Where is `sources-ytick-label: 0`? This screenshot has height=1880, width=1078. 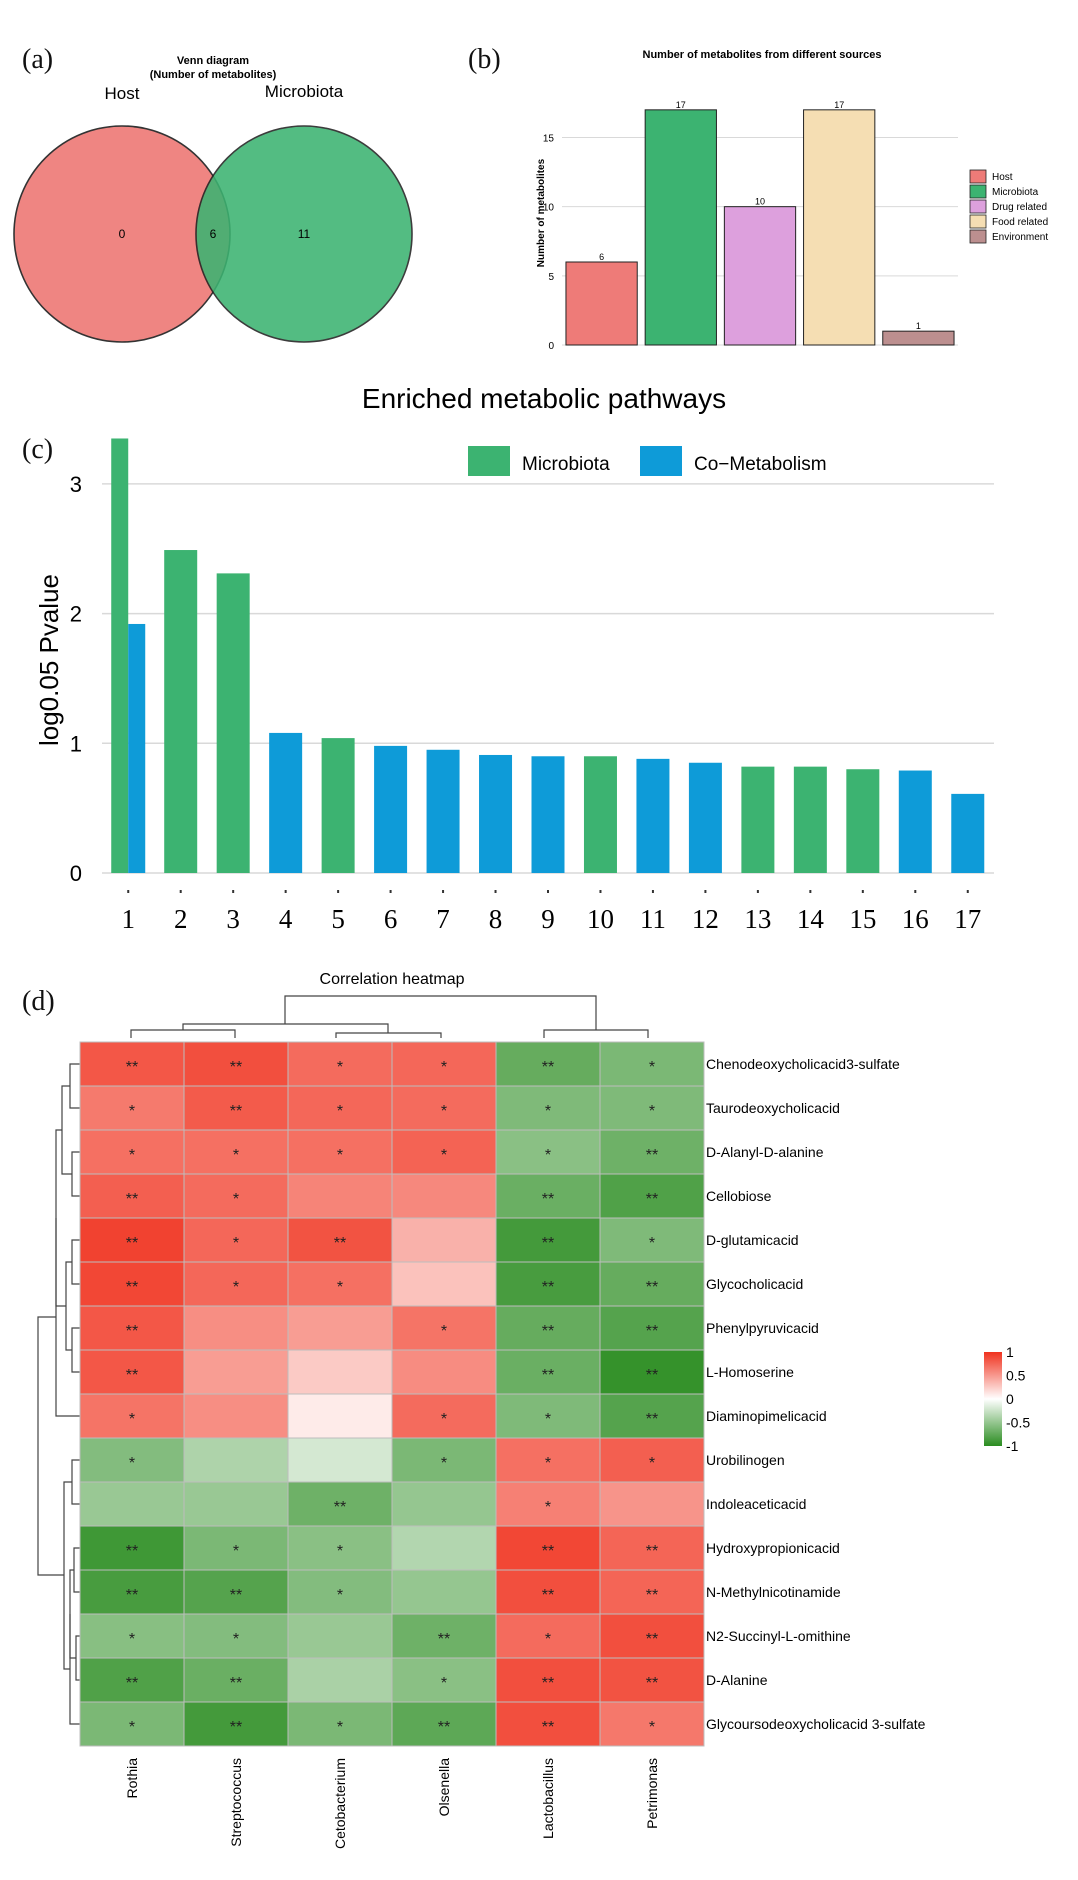
sources-ytick-label: 0 is located at coordinates (551, 346).